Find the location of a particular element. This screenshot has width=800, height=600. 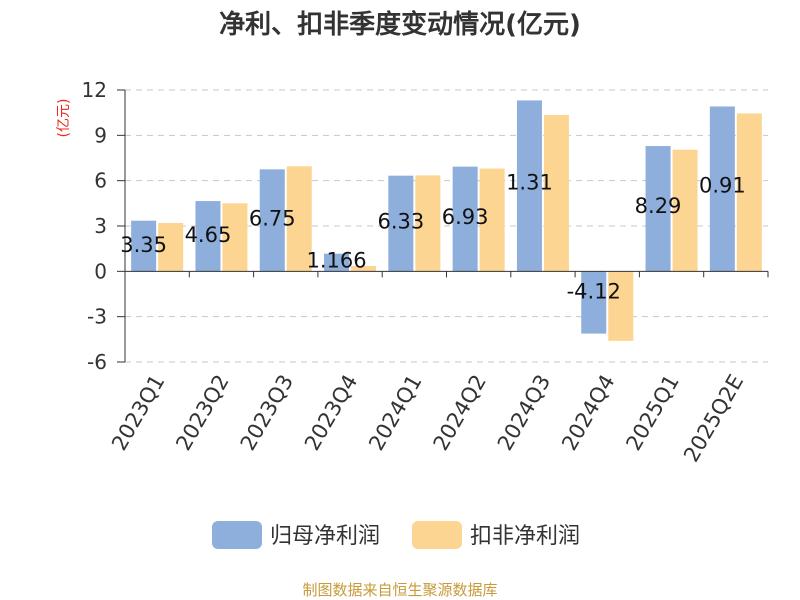

bar-deducted-profit-2024Q4 is located at coordinates (621, 306).